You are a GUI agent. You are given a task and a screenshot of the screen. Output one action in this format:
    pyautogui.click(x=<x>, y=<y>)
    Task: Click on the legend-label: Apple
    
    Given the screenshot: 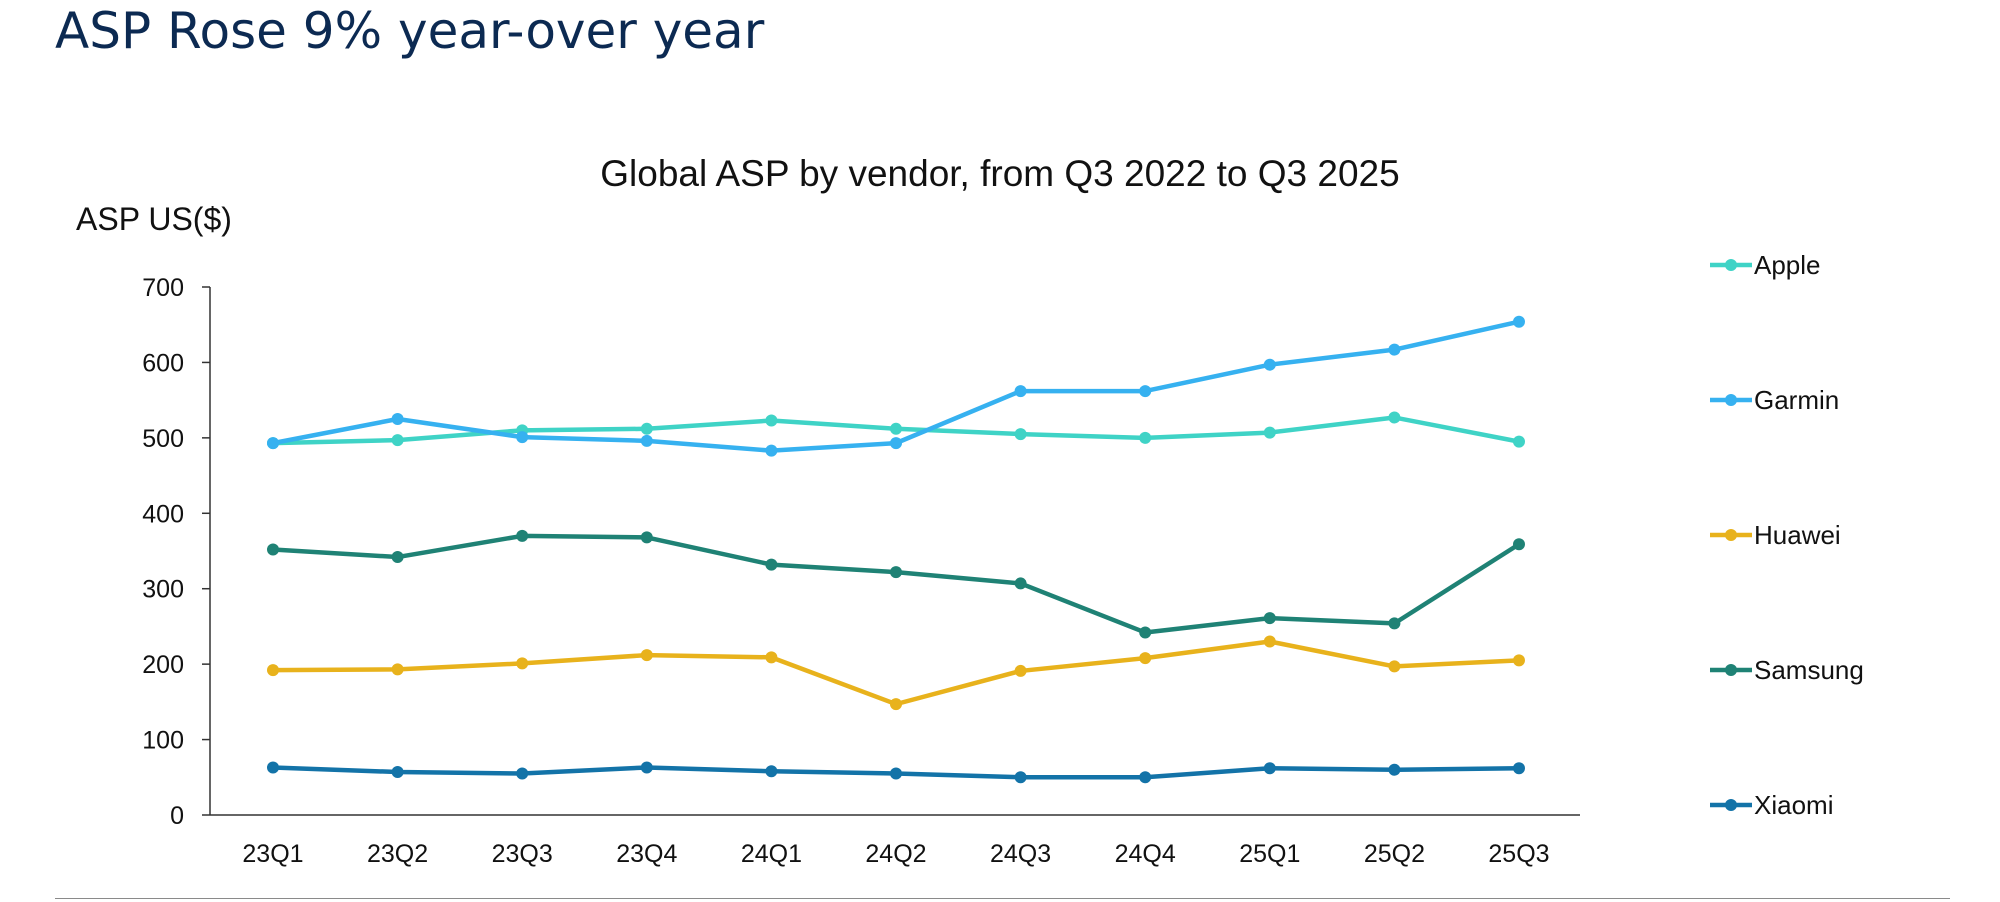 What is the action you would take?
    pyautogui.click(x=1787, y=265)
    